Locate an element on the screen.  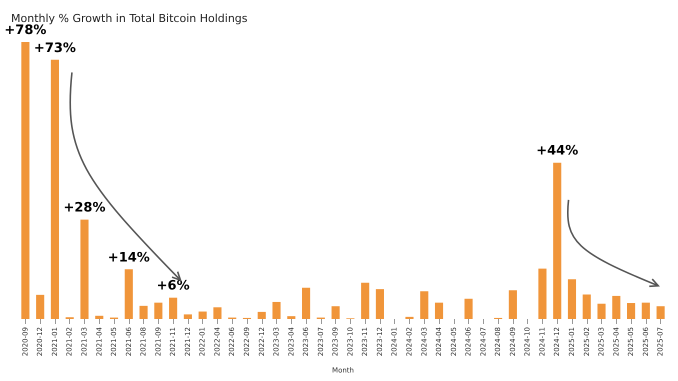
chart-title: Monthly % Growth in Total Bitcoin Holdings is located at coordinates (129, 18).